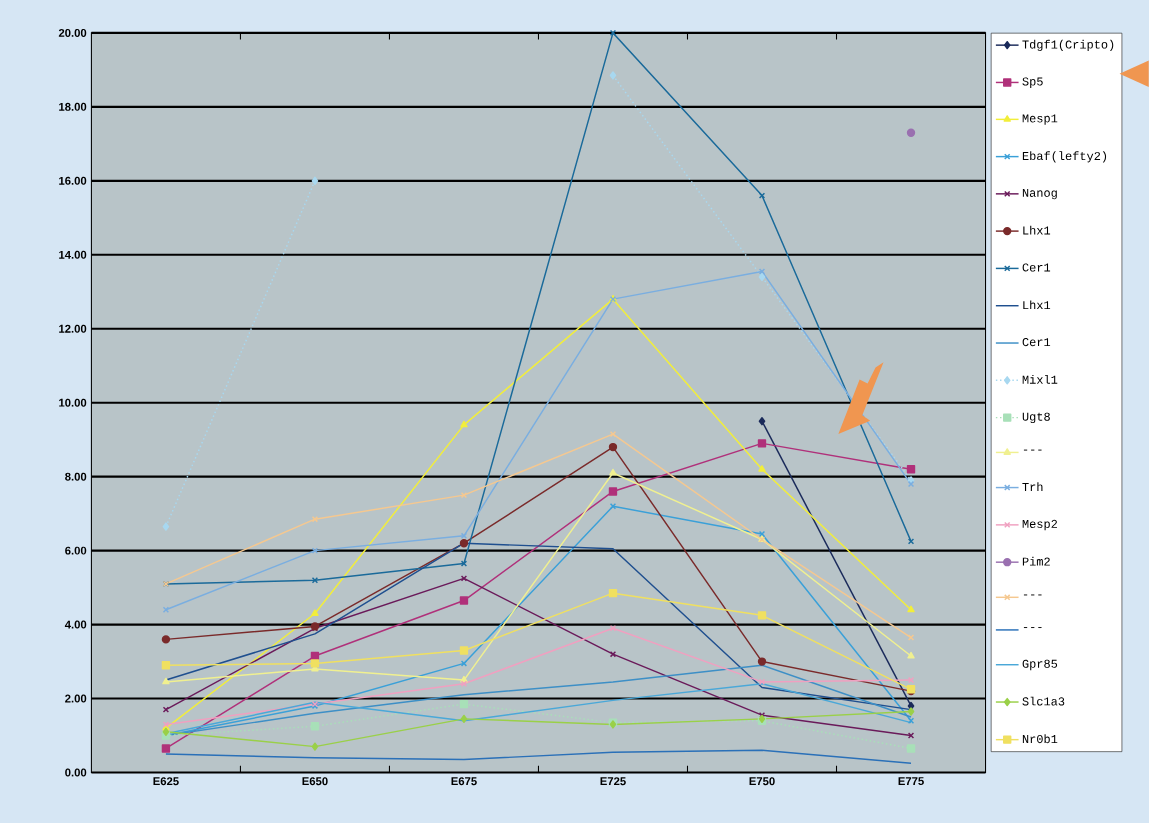 The image size is (1149, 823). What do you see at coordinates (1040, 738) in the screenshot?
I see `legend-label: Nr0b1` at bounding box center [1040, 738].